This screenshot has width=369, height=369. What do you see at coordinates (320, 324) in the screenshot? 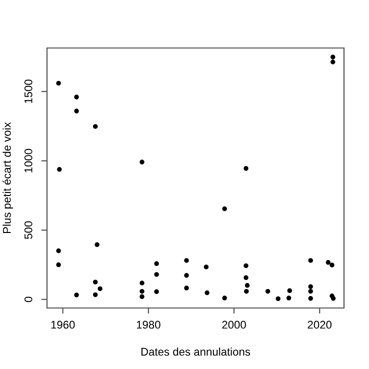
I see `x-tick-label: 2020` at bounding box center [320, 324].